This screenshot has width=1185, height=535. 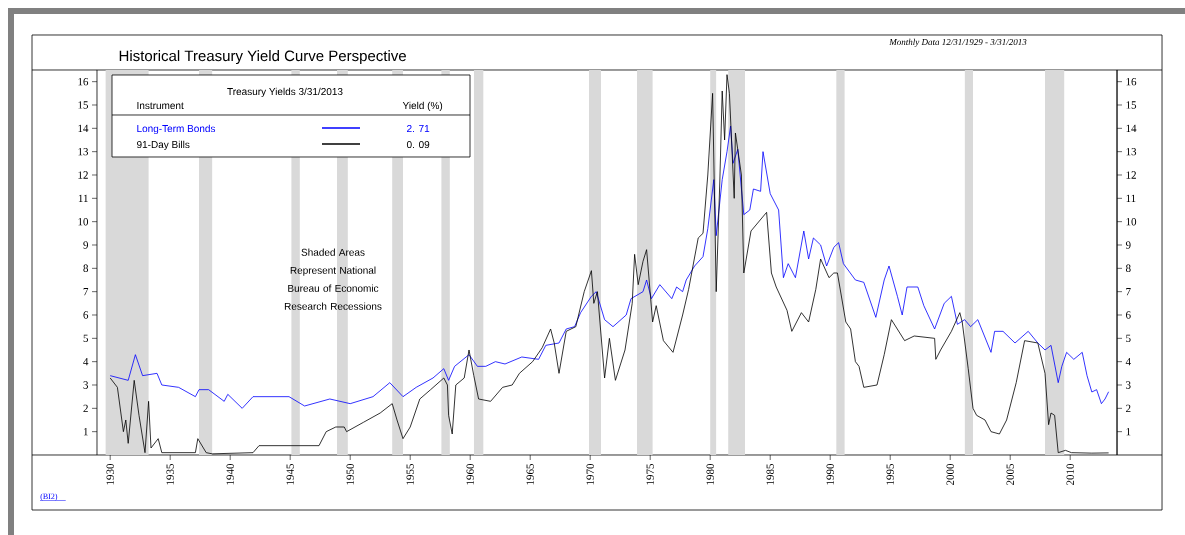 What do you see at coordinates (958, 42) in the screenshot?
I see `chart-subtitle: Monthly Data 12/31/1929 - 3/31/2013` at bounding box center [958, 42].